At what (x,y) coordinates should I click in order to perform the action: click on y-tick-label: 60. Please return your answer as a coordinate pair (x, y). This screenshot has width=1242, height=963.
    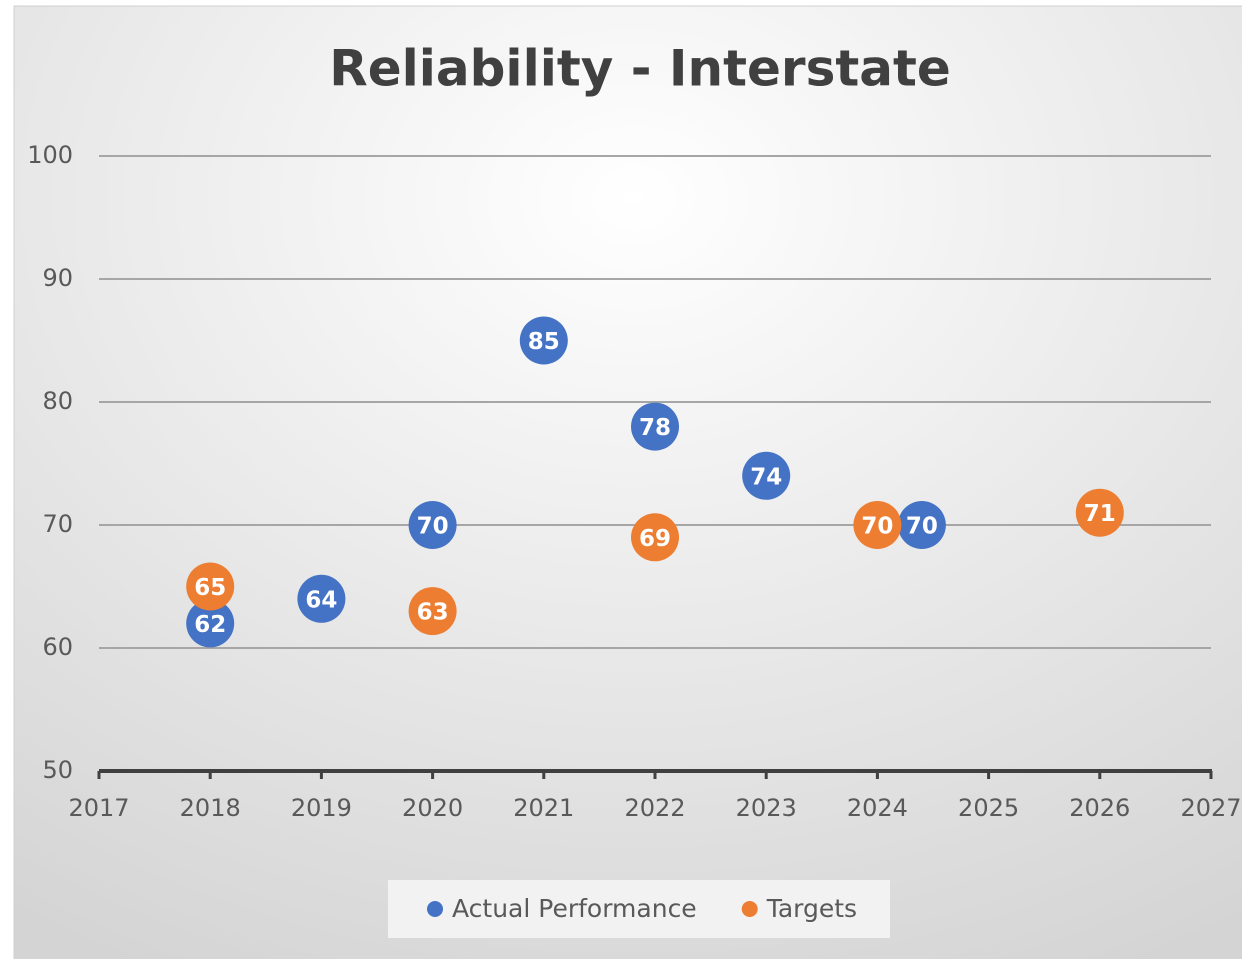
    Looking at the image, I should click on (57, 647).